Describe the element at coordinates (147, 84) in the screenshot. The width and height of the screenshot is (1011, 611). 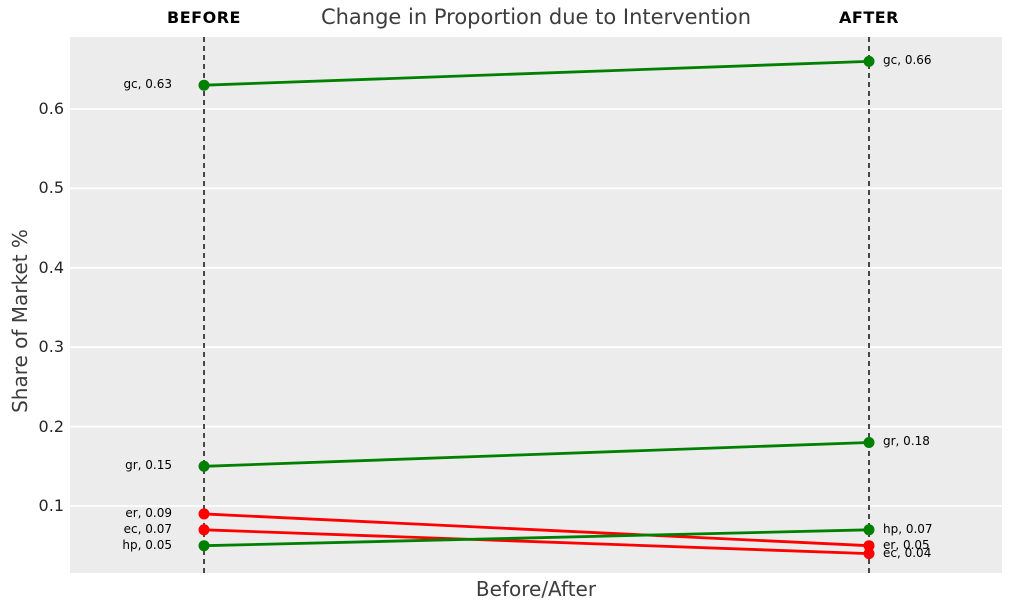
I see `point-label-gc-before: gc, 0.63` at that location.